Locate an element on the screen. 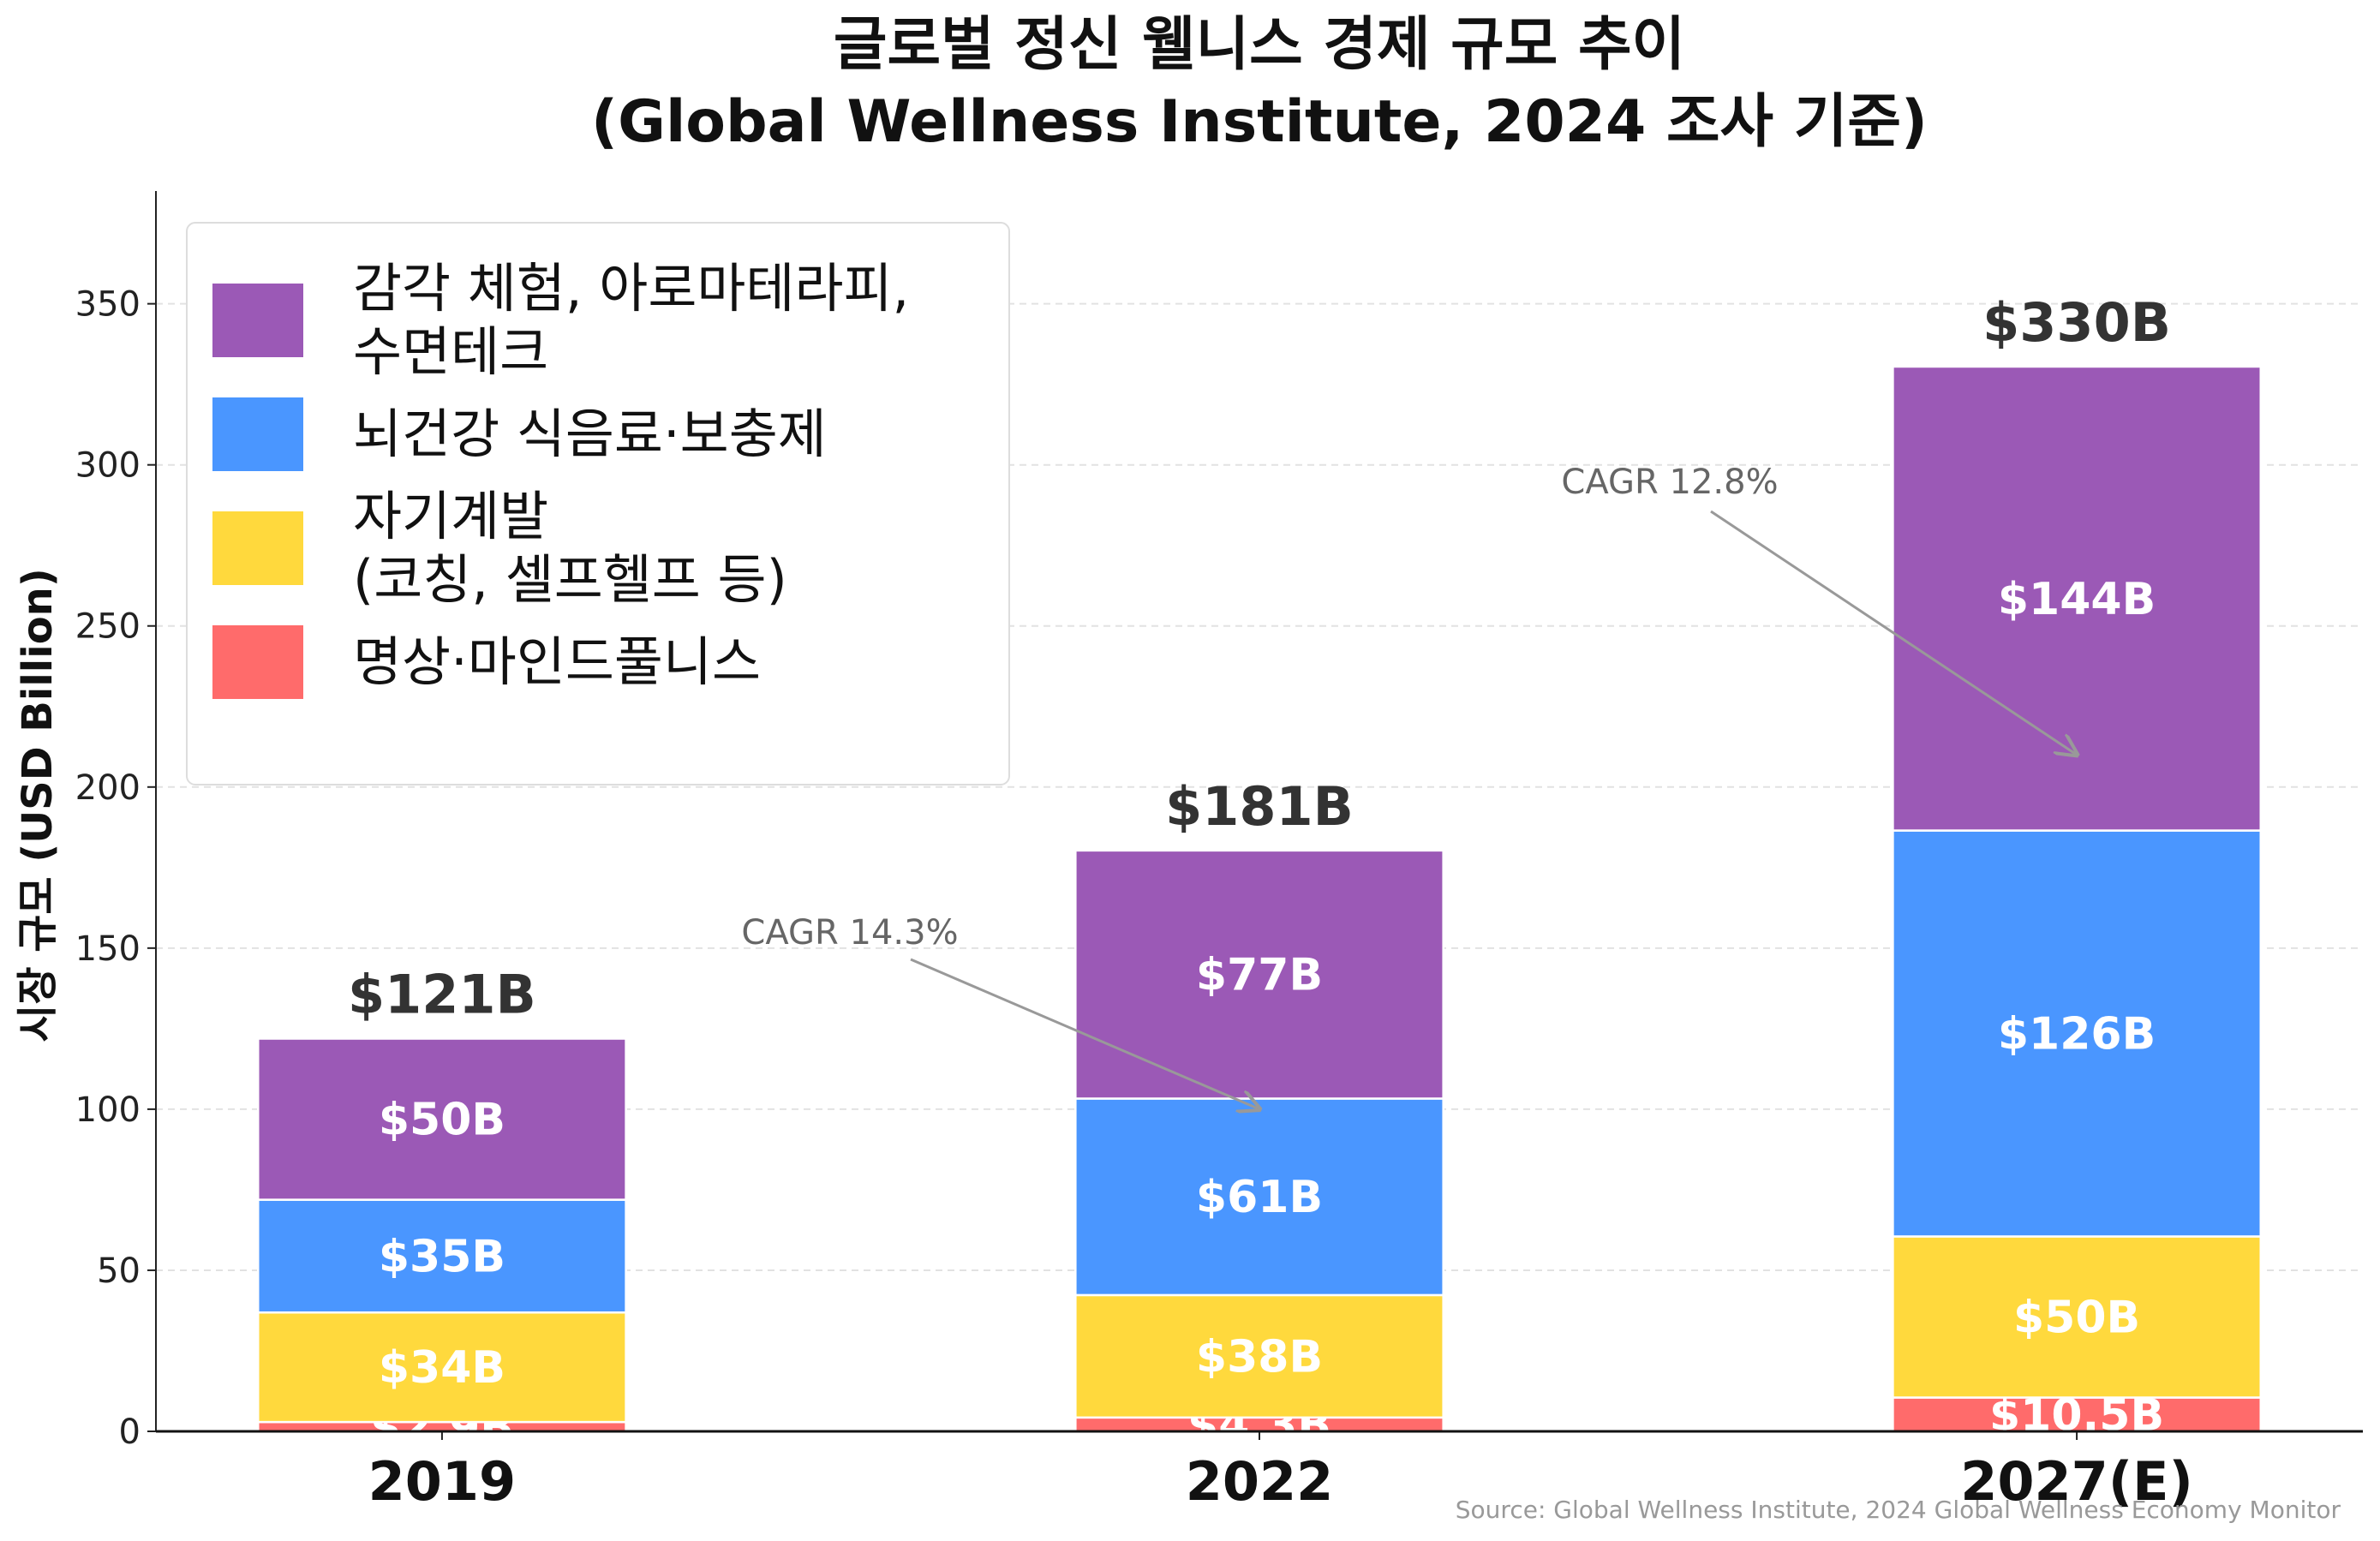  legend-label: 수면테크 is located at coordinates (450, 351).